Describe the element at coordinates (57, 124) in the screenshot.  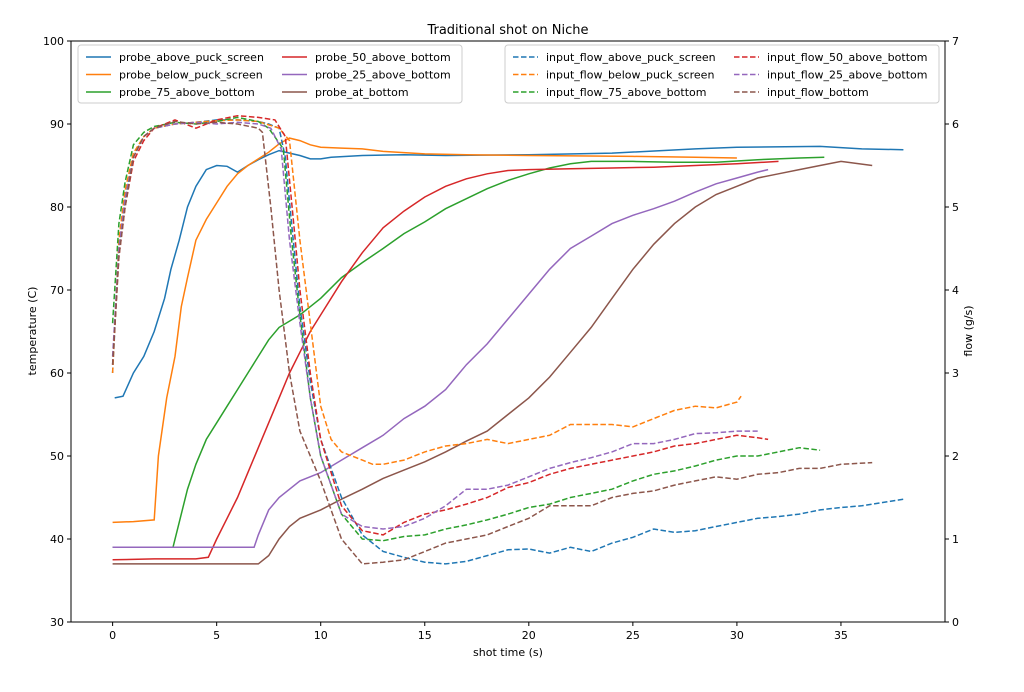
I see `y-tick-label: 90` at that location.